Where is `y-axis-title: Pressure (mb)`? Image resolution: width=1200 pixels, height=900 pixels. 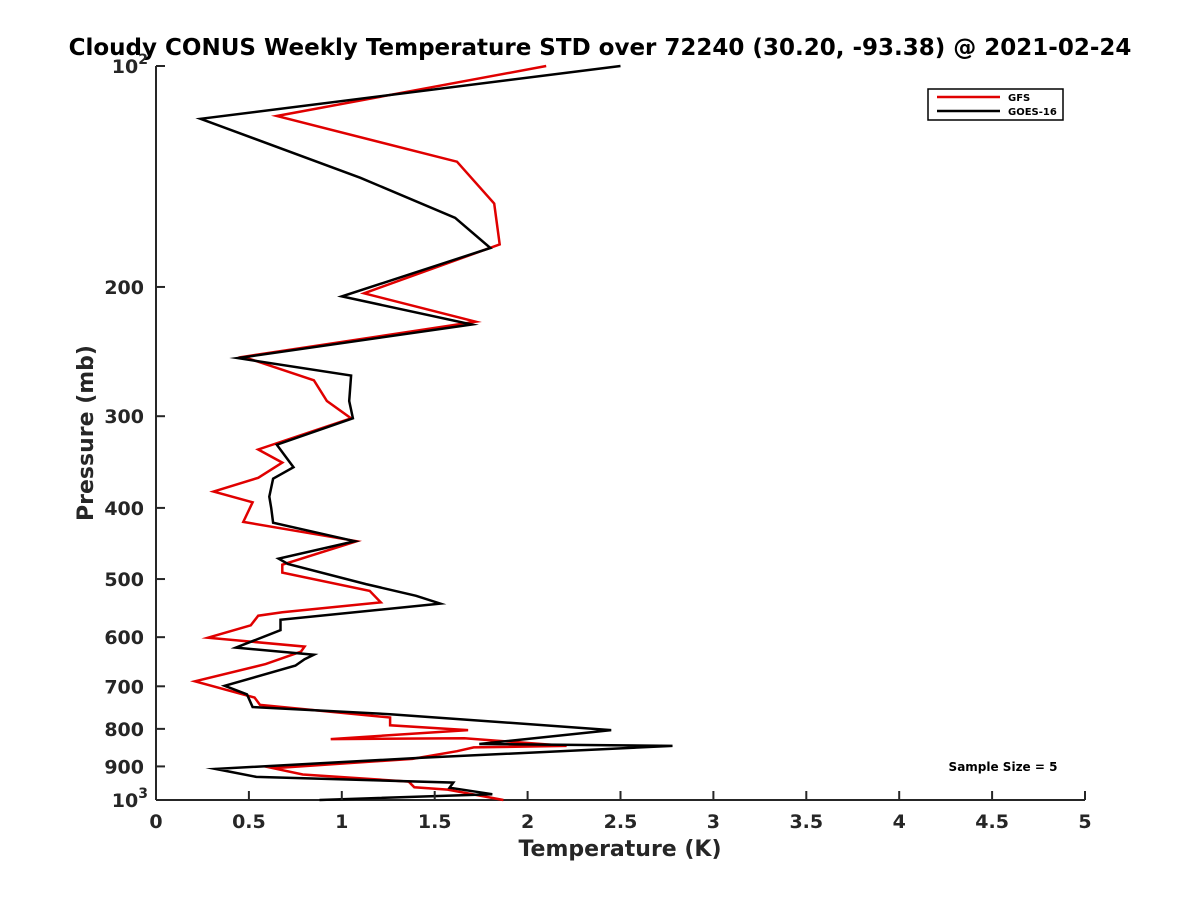 y-axis-title: Pressure (mb) is located at coordinates (86, 433).